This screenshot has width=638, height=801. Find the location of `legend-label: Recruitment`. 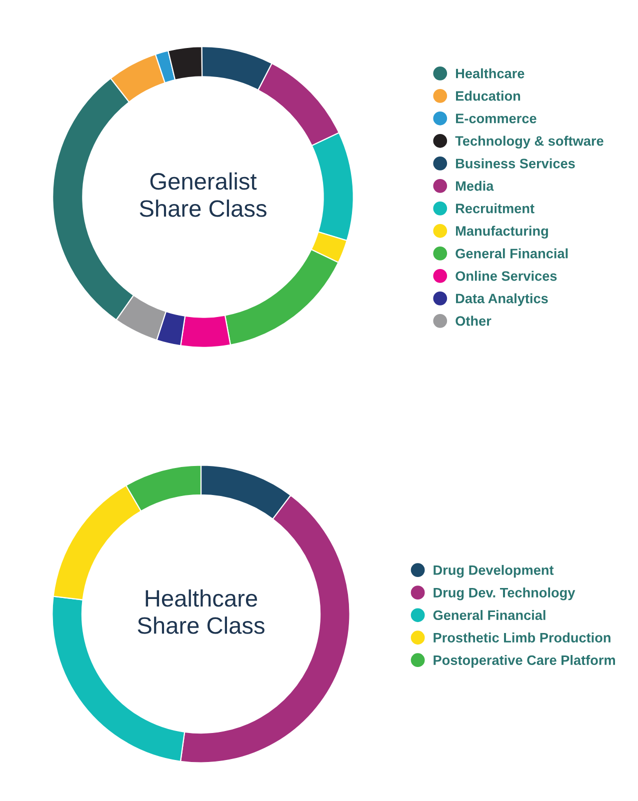

legend-label: Recruitment is located at coordinates (495, 208).